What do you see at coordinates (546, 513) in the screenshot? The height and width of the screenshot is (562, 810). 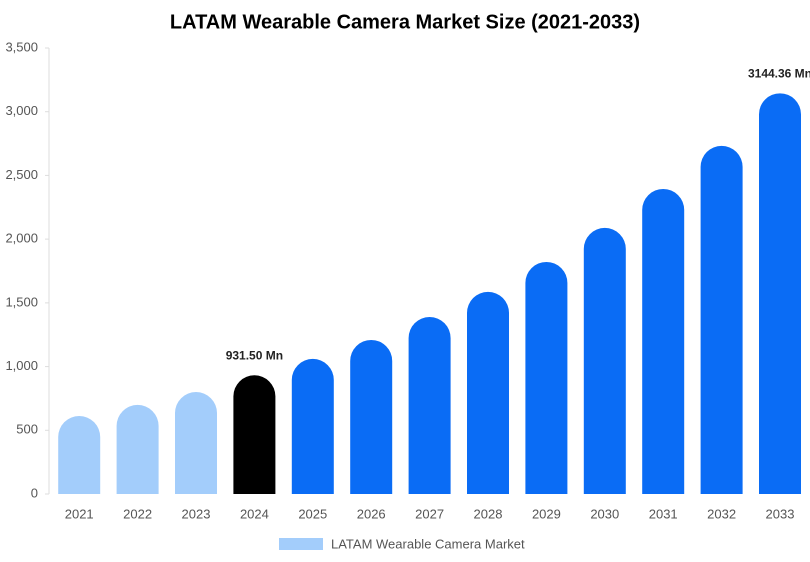 I see `x-tick-label: 2029` at bounding box center [546, 513].